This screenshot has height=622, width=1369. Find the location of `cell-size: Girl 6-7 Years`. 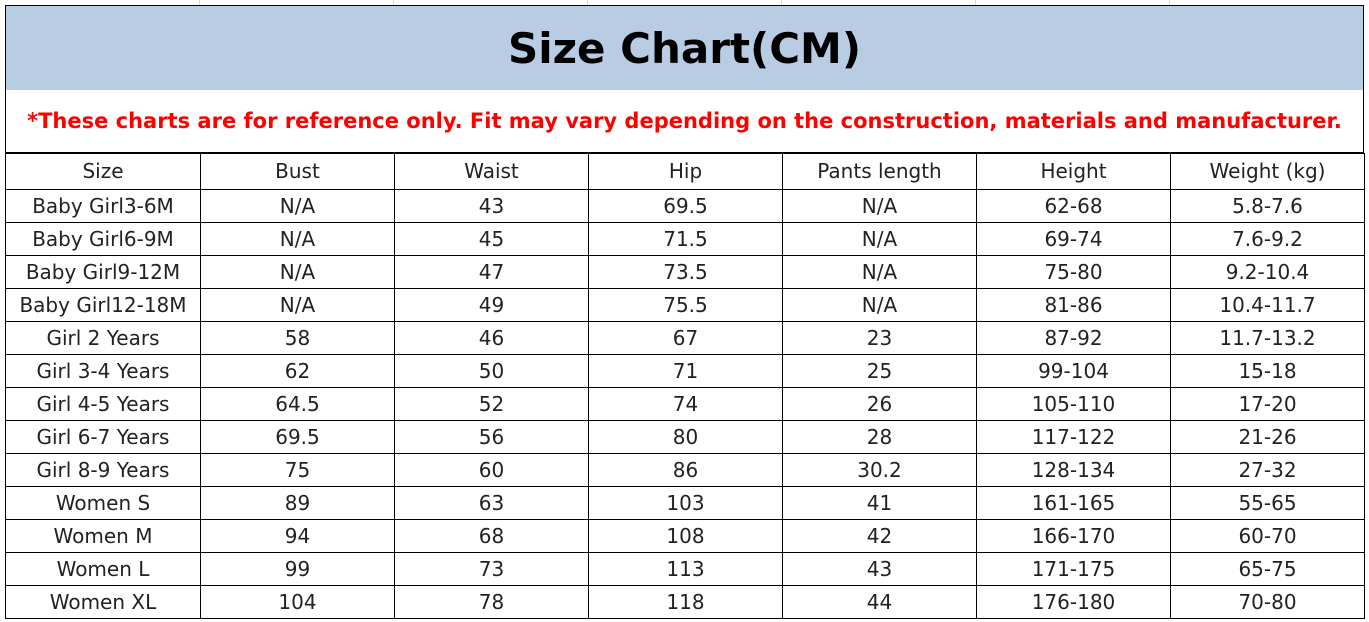

cell-size: Girl 6-7 Years is located at coordinates (103, 437).